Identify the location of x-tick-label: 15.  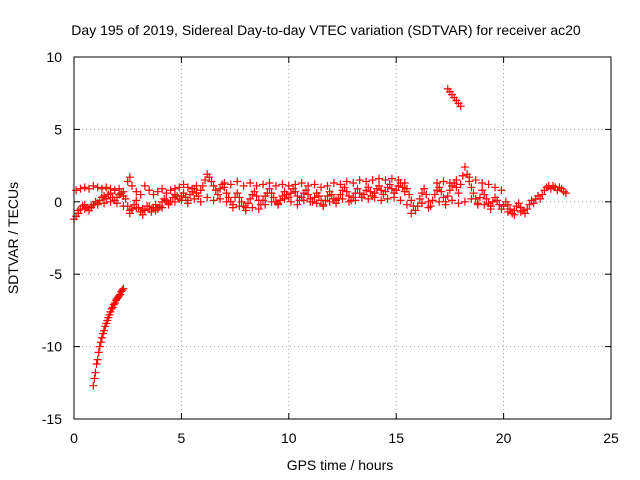
(396, 438).